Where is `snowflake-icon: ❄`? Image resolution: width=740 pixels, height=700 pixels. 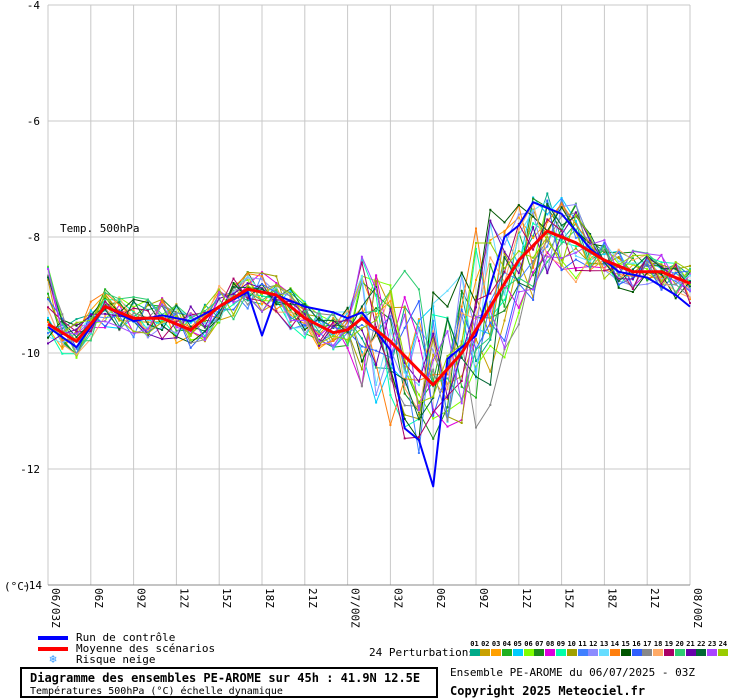
snowflake-icon: ❄ is located at coordinates (53, 659).